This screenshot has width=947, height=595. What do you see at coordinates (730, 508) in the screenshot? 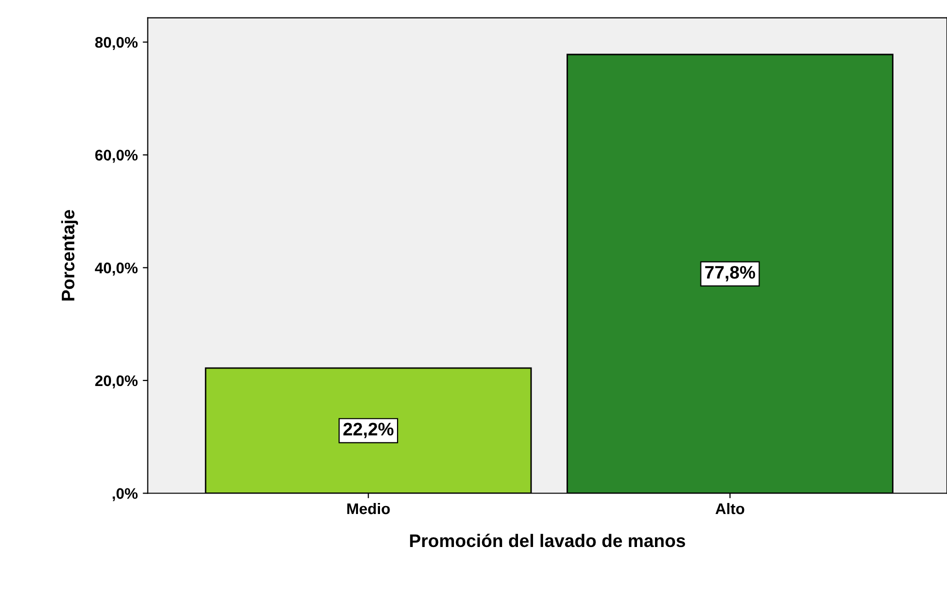
I see `x-tick-label: Alto` at bounding box center [730, 508].